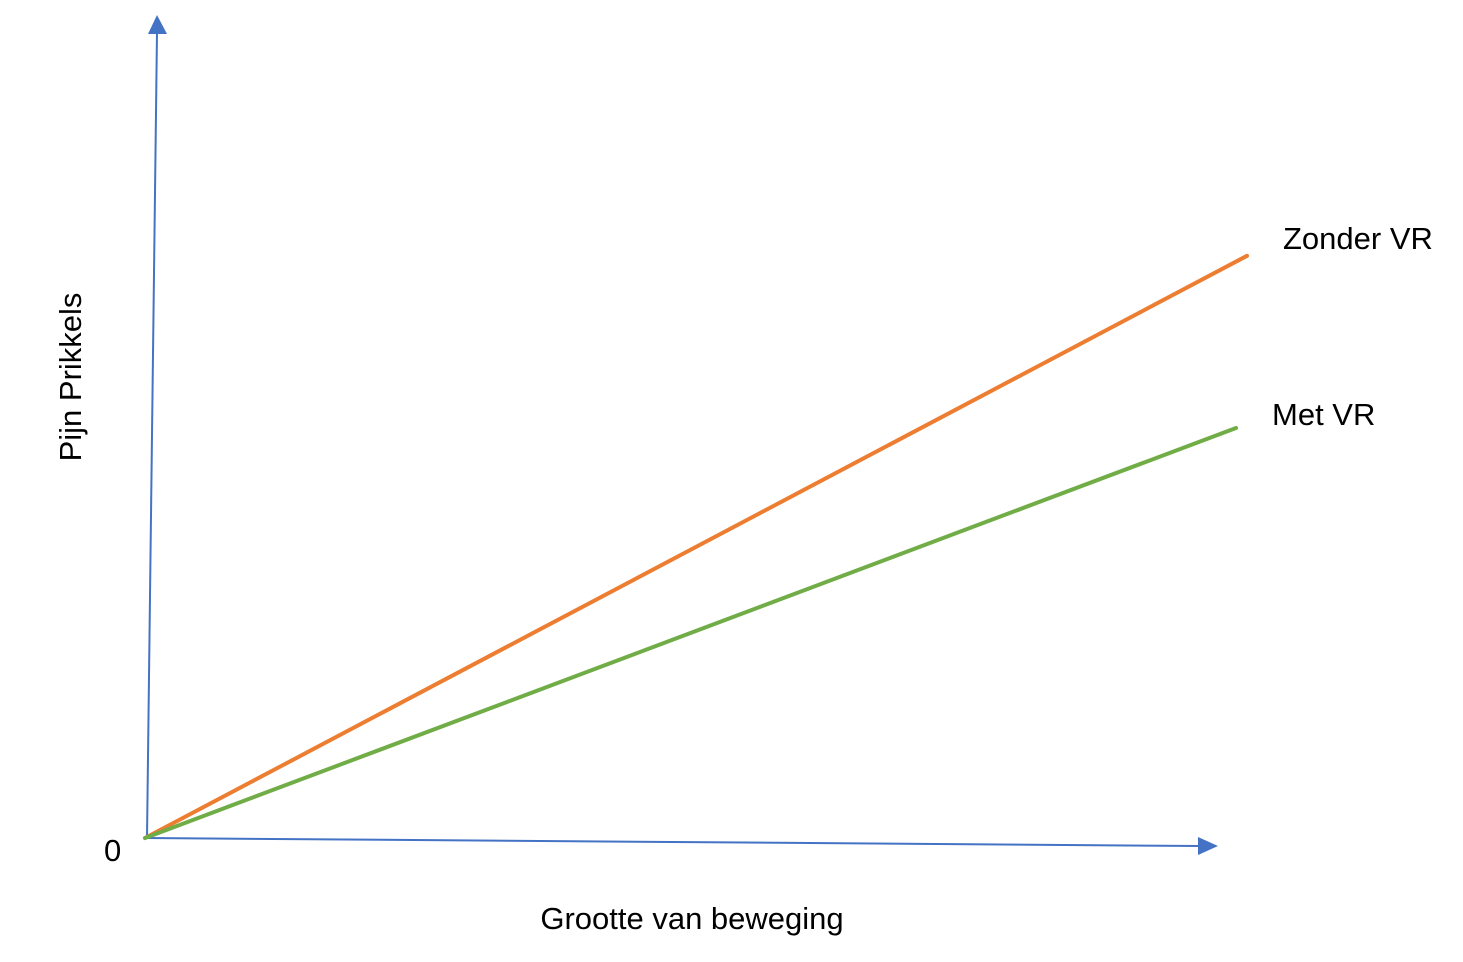 This screenshot has width=1463, height=962. What do you see at coordinates (157, 24) in the screenshot?
I see `y-axis-arrowhead` at bounding box center [157, 24].